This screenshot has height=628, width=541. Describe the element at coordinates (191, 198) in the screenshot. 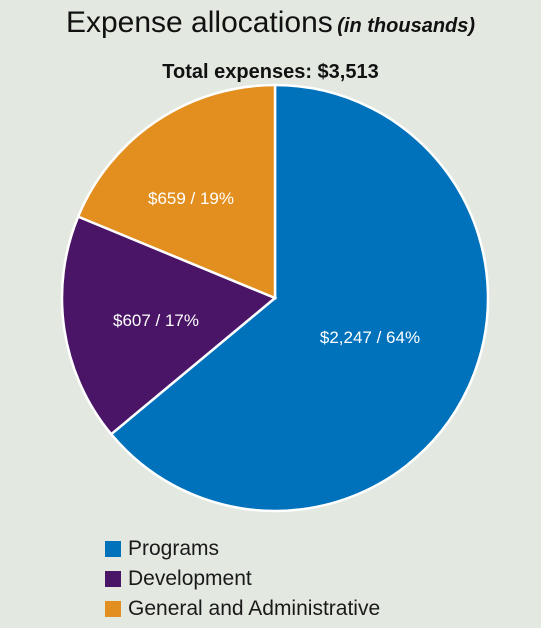

I see `pie-label-general-admin: $659 / 19%` at that location.